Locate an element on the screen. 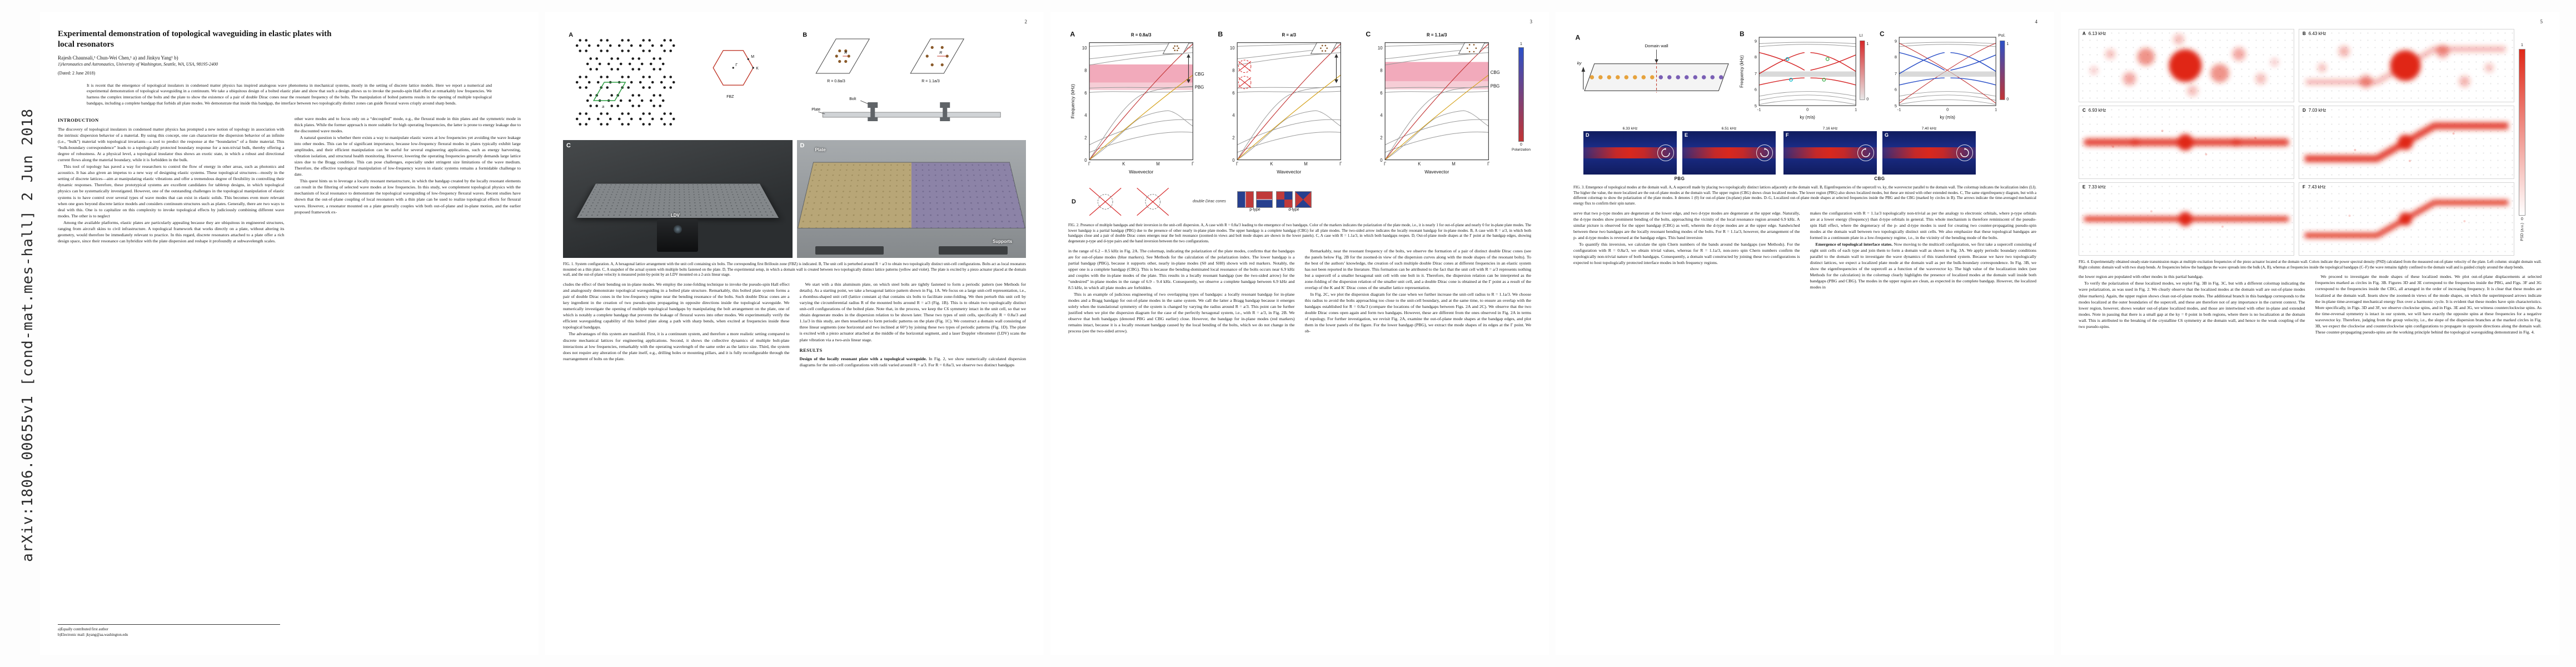 This screenshot has height=667, width=2576. colorbar-min: 0 is located at coordinates (2522, 219).